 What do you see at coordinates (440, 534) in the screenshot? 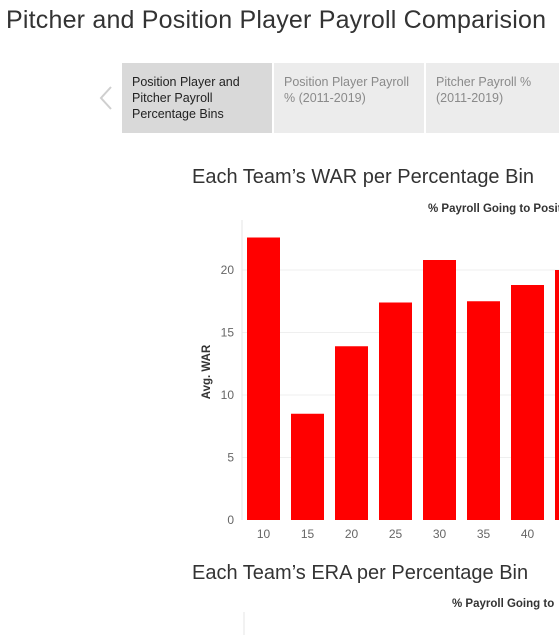
I see `x-tick-label: 30` at bounding box center [440, 534].